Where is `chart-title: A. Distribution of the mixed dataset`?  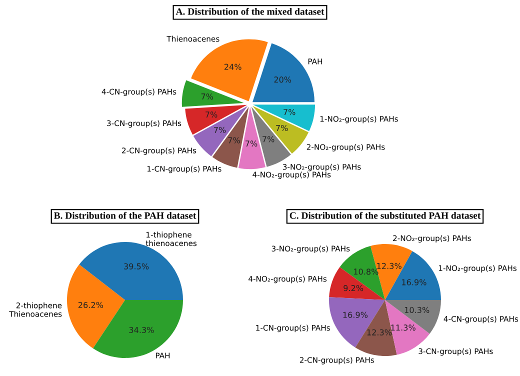 chart-title: A. Distribution of the mixed dataset is located at coordinates (250, 11).